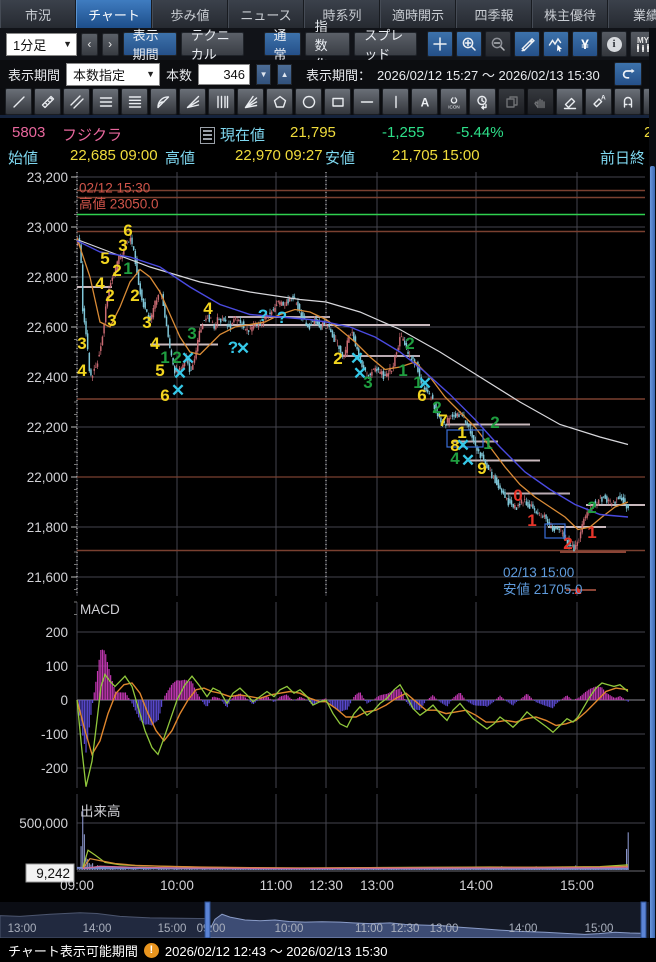  I want to click on svg-text: 安値 21705.0, so click(543, 589).